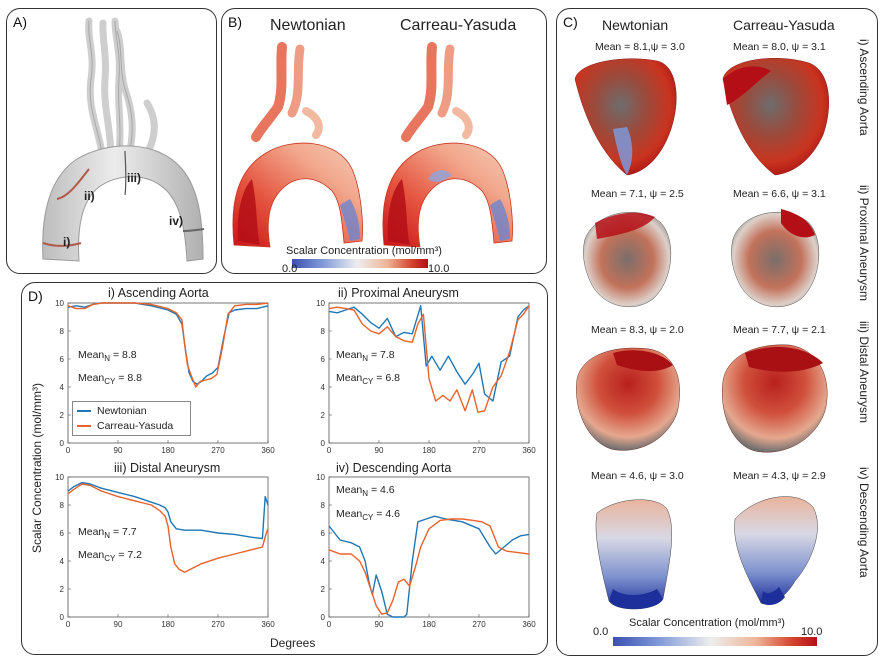  I want to click on chart-ascending-aorta: 0 90 180 270 360 0 2 4 6 8 10, so click(165, 377).